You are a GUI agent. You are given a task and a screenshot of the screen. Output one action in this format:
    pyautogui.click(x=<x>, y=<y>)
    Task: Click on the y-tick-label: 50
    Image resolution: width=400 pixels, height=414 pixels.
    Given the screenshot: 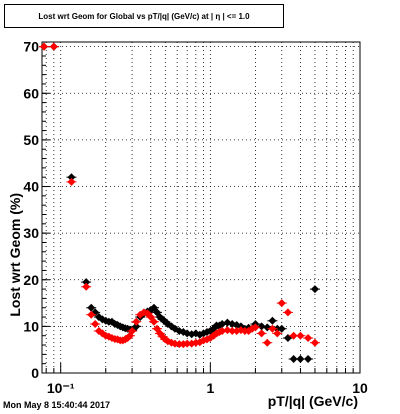 What is the action you would take?
    pyautogui.click(x=31, y=140)
    